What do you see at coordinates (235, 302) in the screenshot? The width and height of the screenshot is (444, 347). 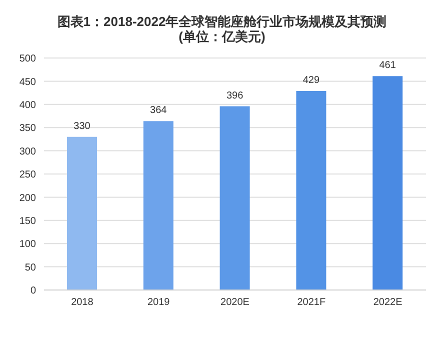 I see `x-tick-label: 2020E` at bounding box center [235, 302].